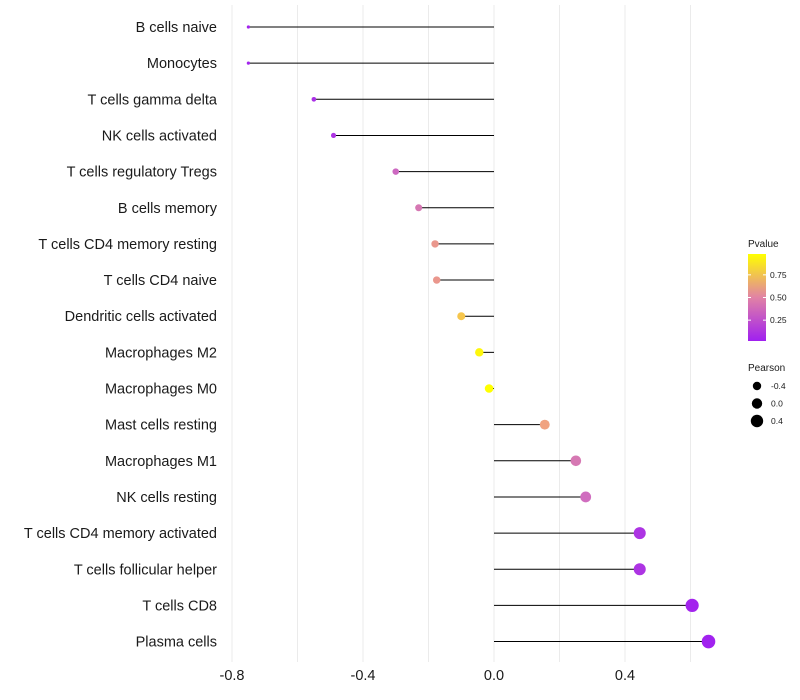 Image resolution: width=800 pixels, height=700 pixels. I want to click on colorbar-tick-label-0: 0.25, so click(778, 320).